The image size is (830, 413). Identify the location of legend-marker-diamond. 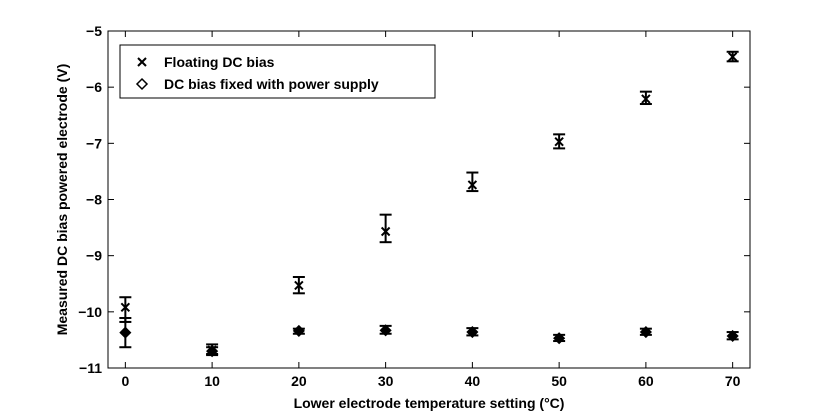
(142, 84).